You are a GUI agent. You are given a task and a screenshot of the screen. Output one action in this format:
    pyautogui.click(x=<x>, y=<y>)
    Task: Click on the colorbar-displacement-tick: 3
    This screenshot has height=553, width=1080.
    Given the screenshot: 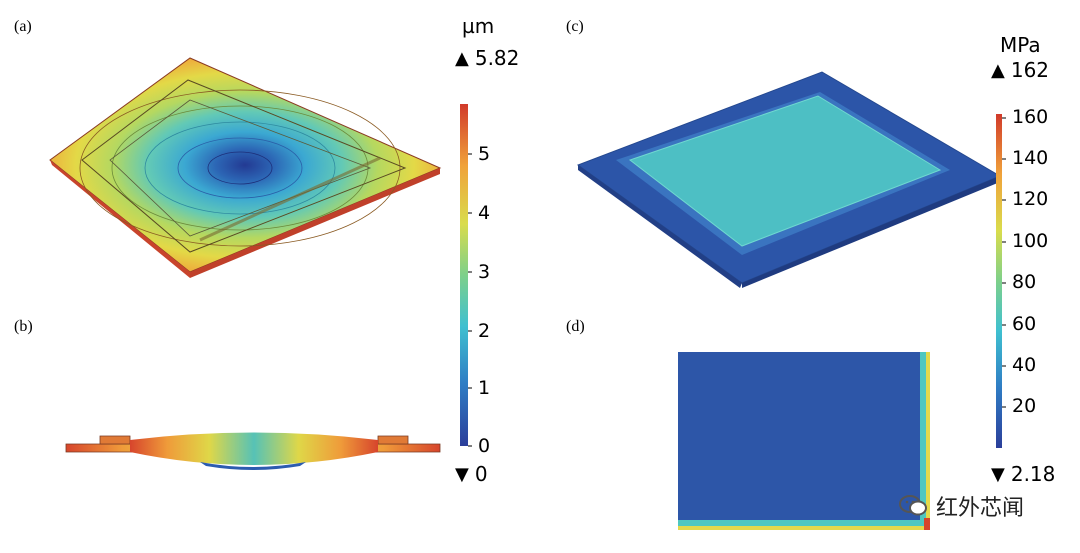 What is the action you would take?
    pyautogui.click(x=484, y=272)
    